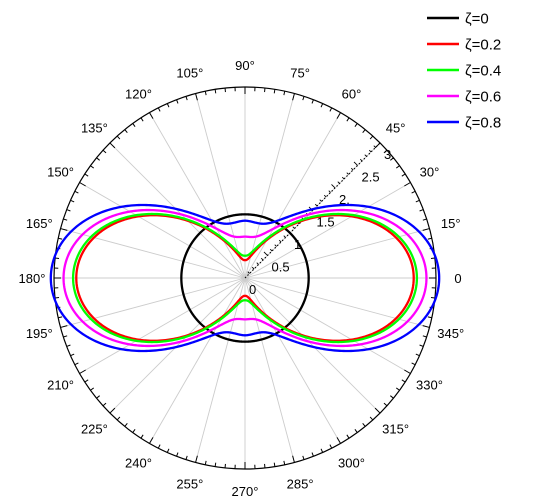 The width and height of the screenshot is (544, 504). I want to click on legend-label-0: ζ=0, so click(477, 19).